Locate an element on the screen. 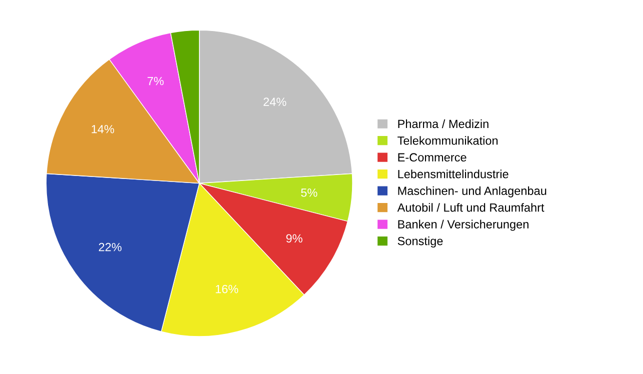 This screenshot has width=643, height=374. legend-label: Sonstige is located at coordinates (420, 242).